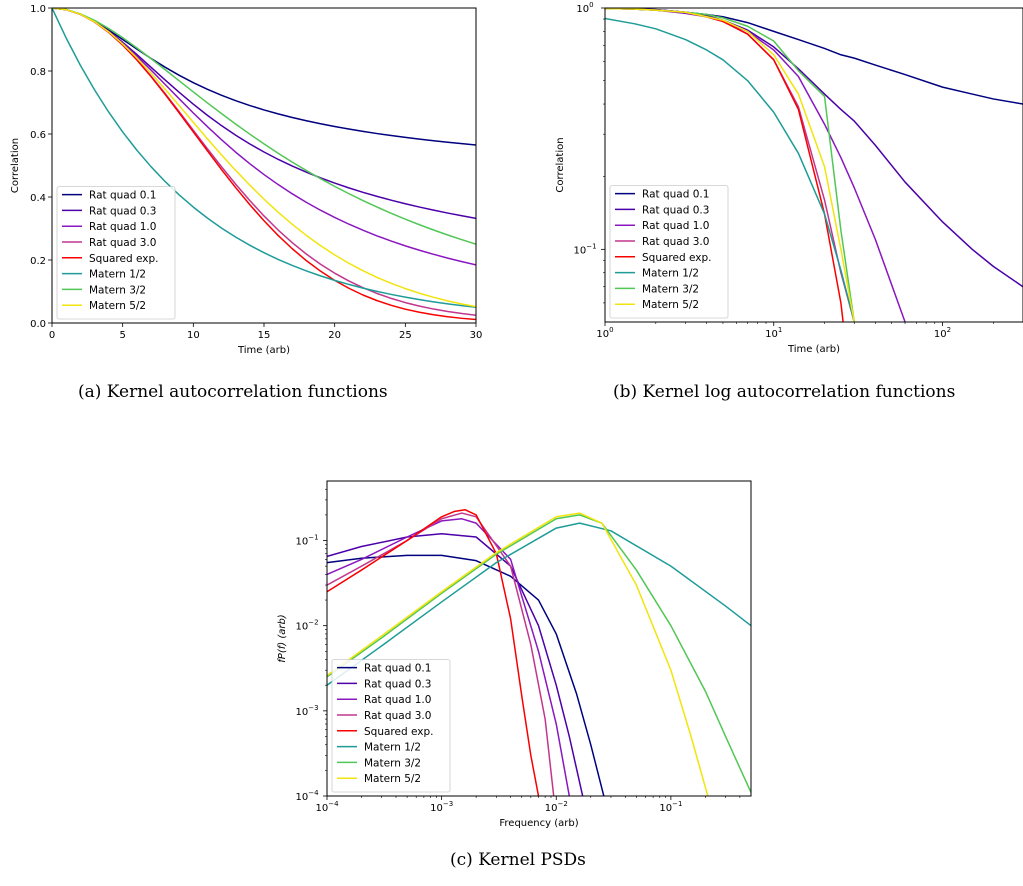 This screenshot has width=1023, height=886. I want to click on y-tick-label: 0.0, so click(38, 324).